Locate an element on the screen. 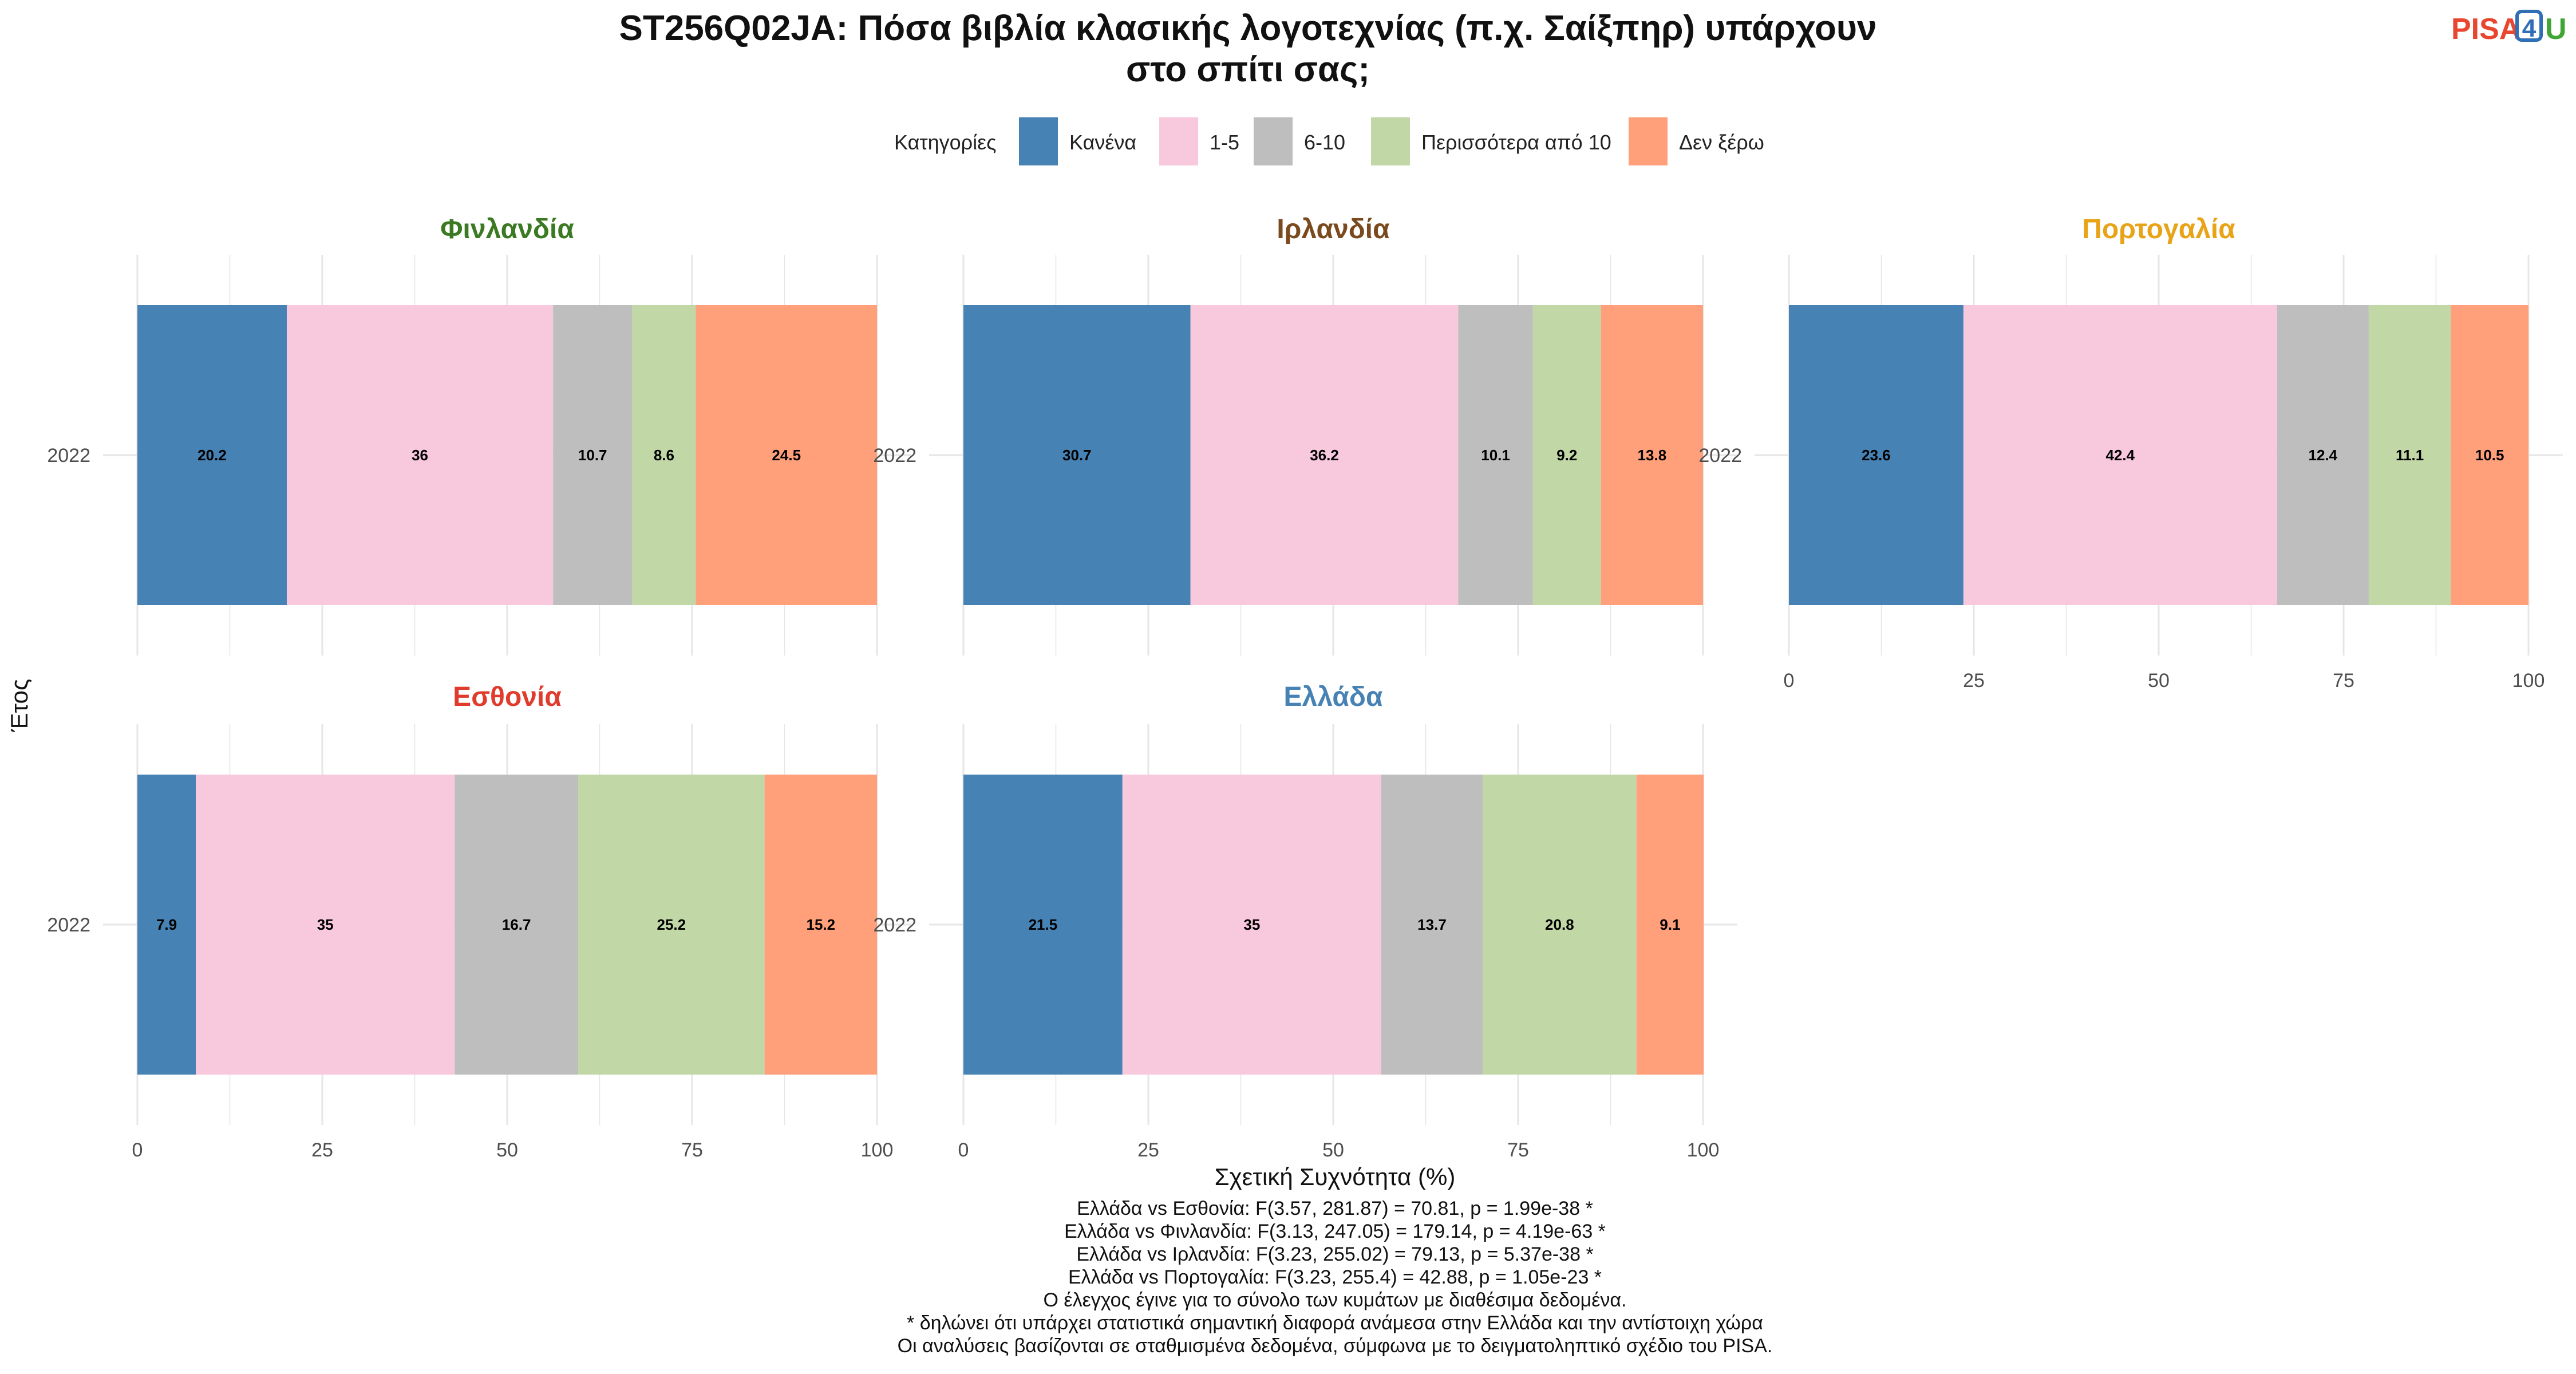 Image resolution: width=2576 pixels, height=1374 pixels. legend-label: Δεν ξέρω is located at coordinates (1721, 142).